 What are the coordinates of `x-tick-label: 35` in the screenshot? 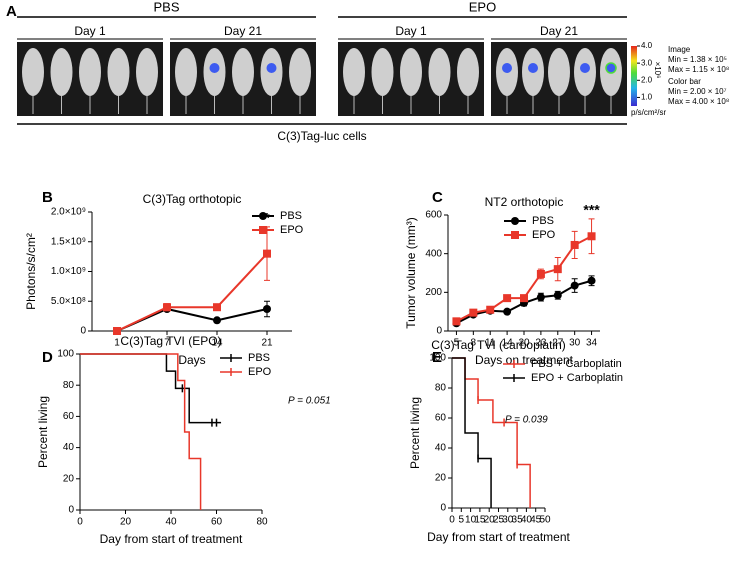 It's located at (518, 520).